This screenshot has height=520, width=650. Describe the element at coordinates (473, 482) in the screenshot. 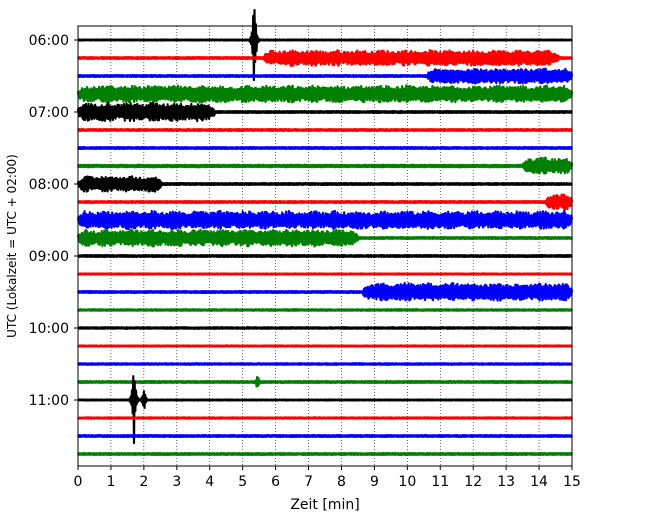

I see `x-tick-label: 12` at that location.